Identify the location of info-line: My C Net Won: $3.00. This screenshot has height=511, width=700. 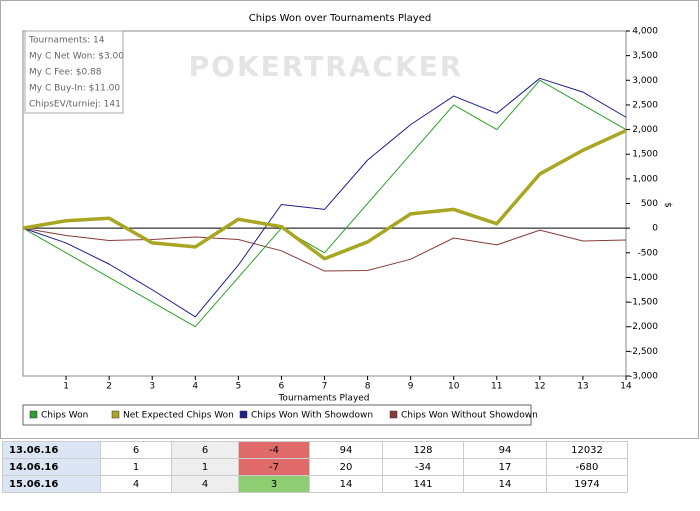
(76, 57).